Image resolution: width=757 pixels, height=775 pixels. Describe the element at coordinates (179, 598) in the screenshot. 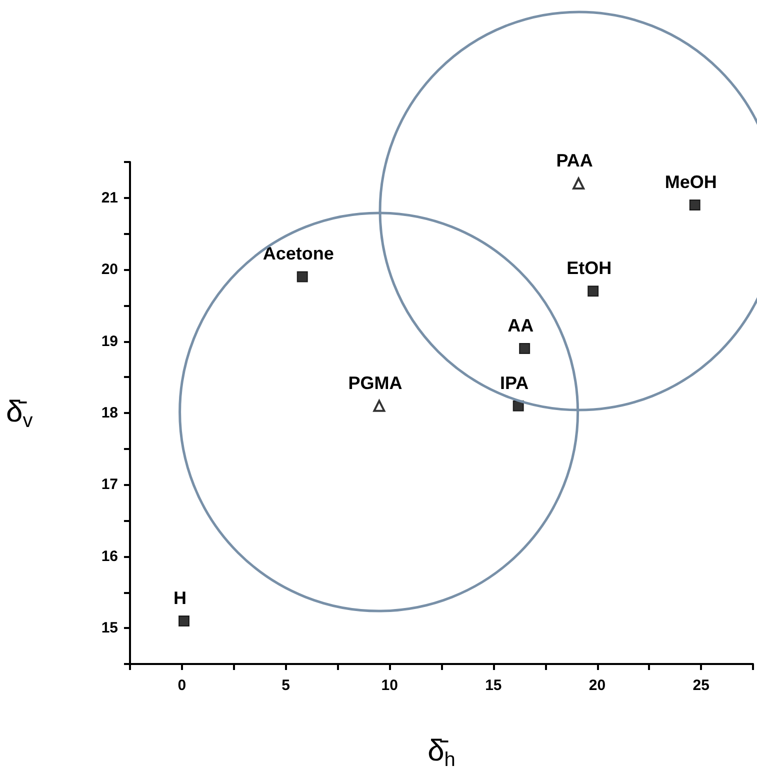

I see `annotation: H` at that location.